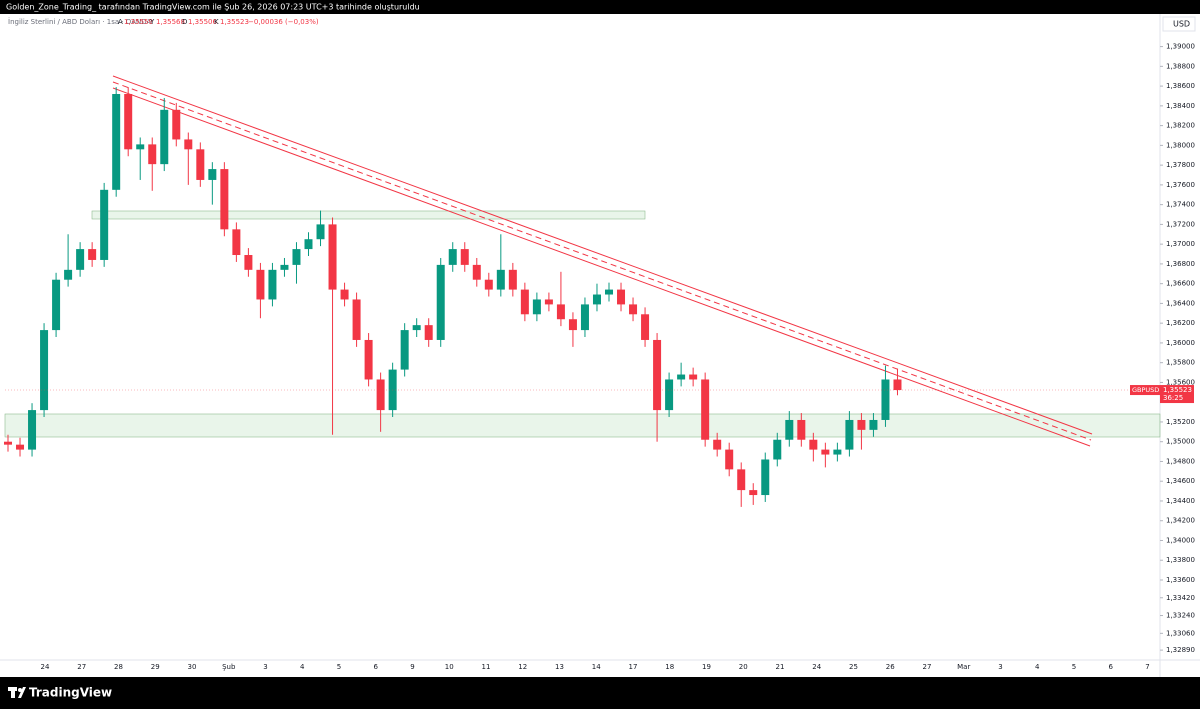 The height and width of the screenshot is (709, 1200). Describe the element at coordinates (1180, 323) in the screenshot. I see `y-tick-label: 1,36200` at that location.